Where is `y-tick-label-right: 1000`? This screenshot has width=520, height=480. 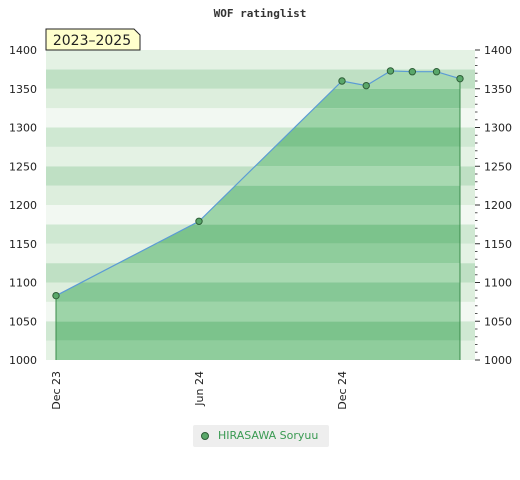 y-tick-label-right: 1000 is located at coordinates (498, 360).